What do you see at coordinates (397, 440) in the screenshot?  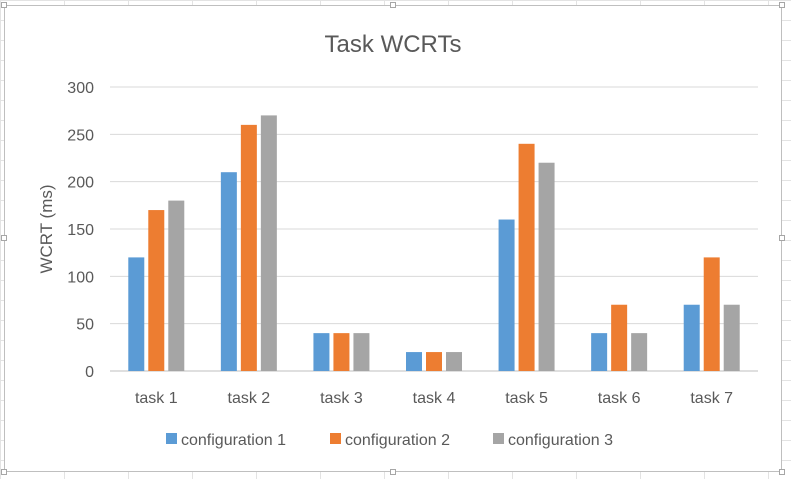 I see `legend-label: configuration 2` at bounding box center [397, 440].